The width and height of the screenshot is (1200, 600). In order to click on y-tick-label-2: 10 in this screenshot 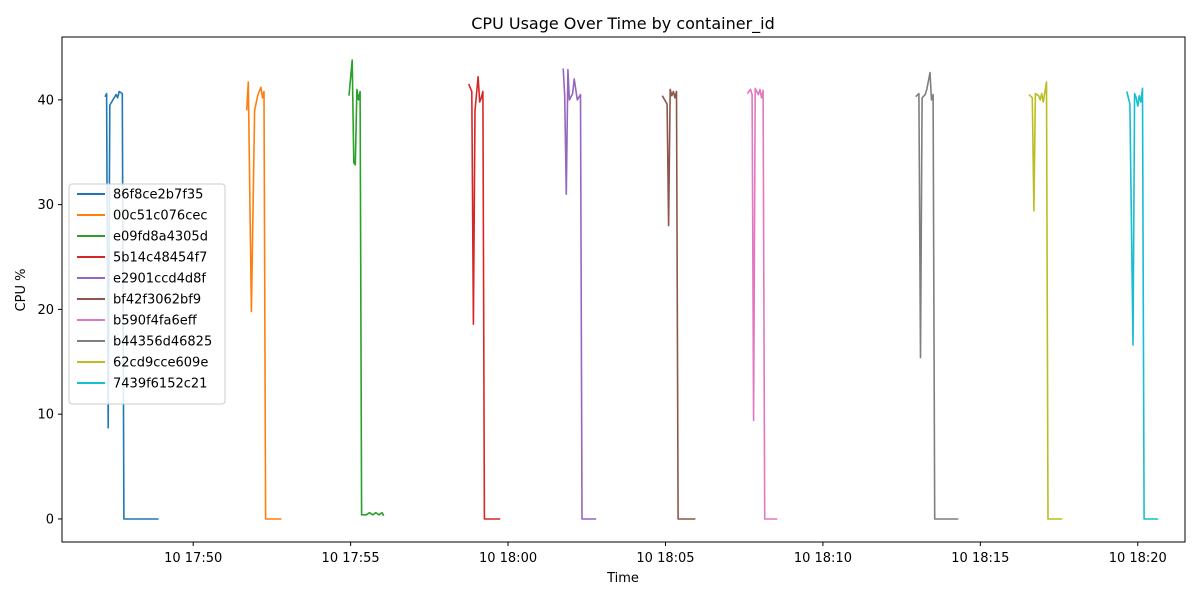, I will do `click(45, 415)`.